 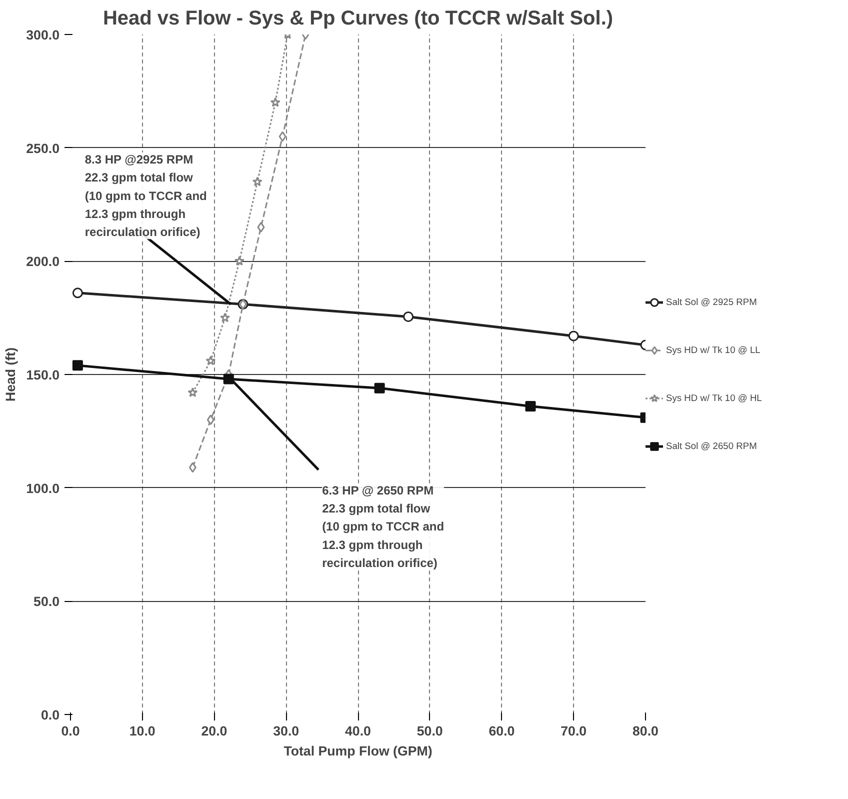 I want to click on x-tick-label: 20.0, so click(x=214, y=731).